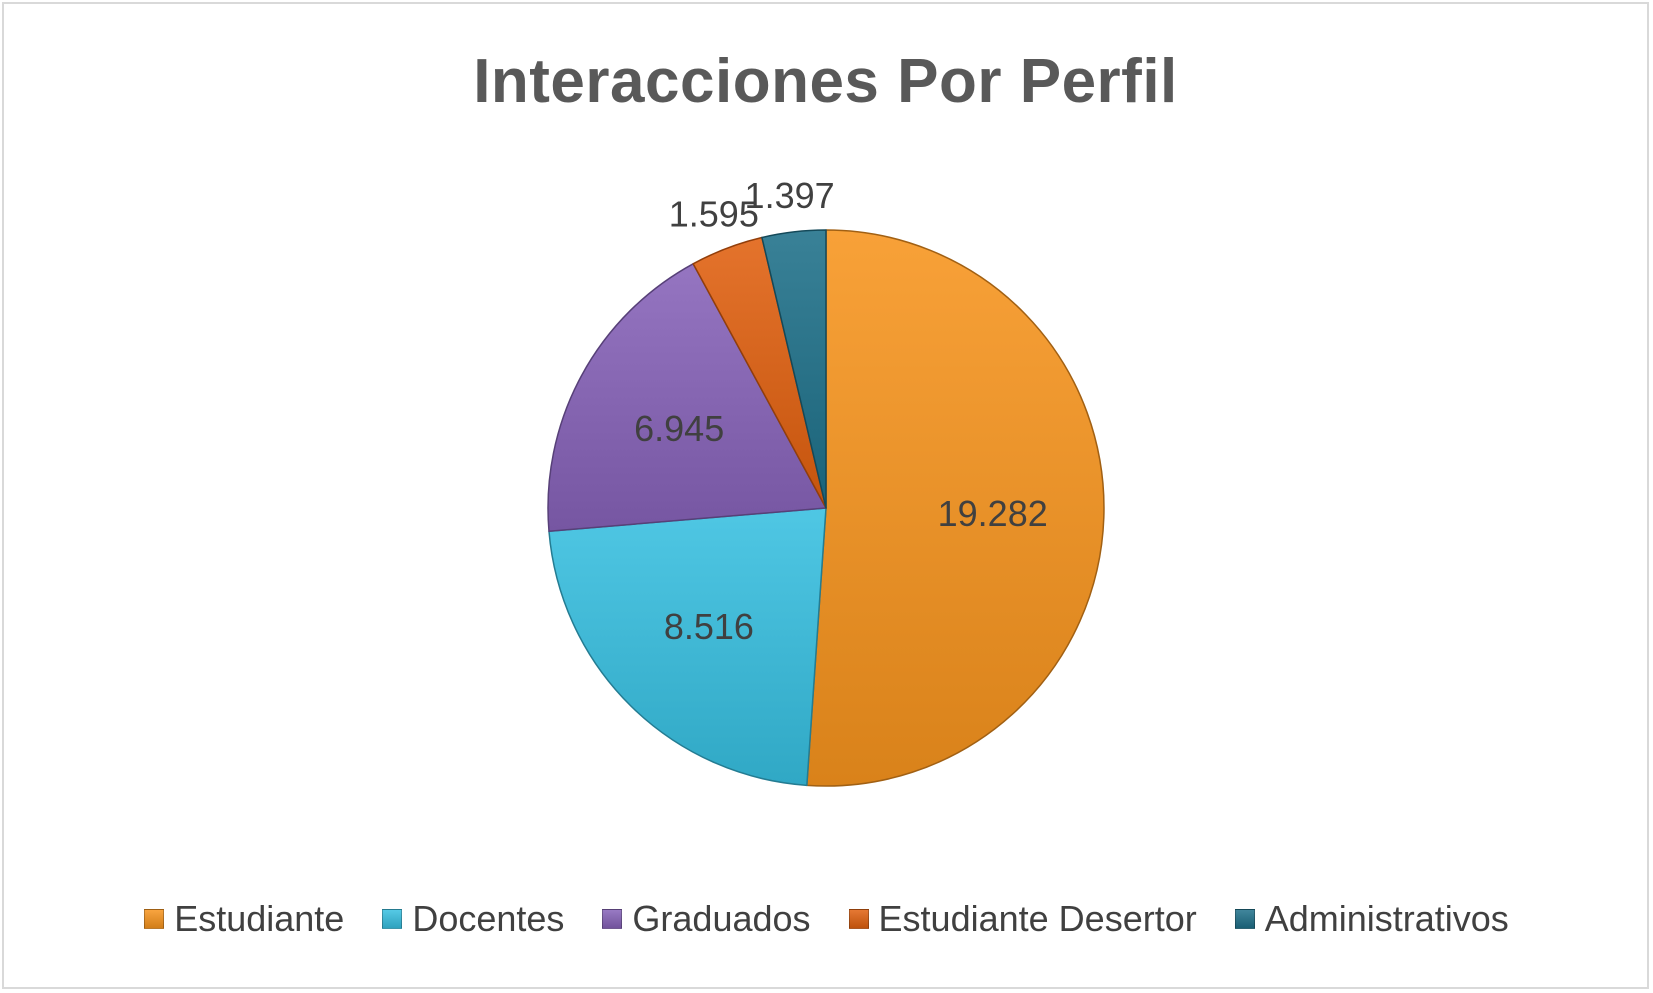 Image resolution: width=1653 pixels, height=993 pixels. What do you see at coordinates (1037, 918) in the screenshot?
I see `legend-label-estudiante-desertor: Estudiante Desertor` at bounding box center [1037, 918].